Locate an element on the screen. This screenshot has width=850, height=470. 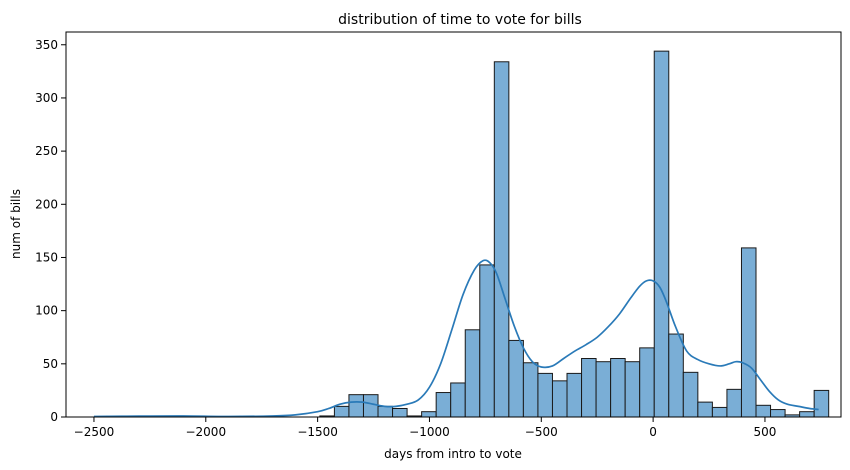
x-tick-label: −2000 is located at coordinates (205, 432).